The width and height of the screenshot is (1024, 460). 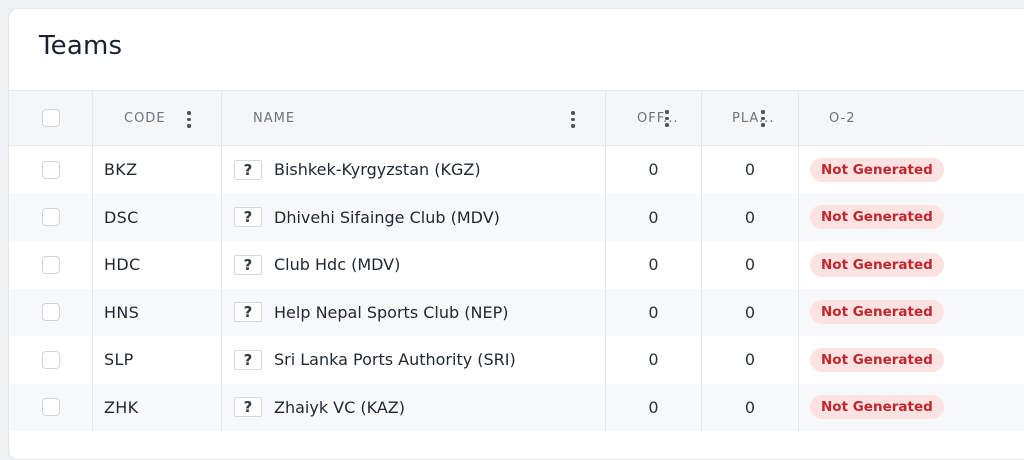 I want to click on team-code: SLP, so click(x=119, y=360).